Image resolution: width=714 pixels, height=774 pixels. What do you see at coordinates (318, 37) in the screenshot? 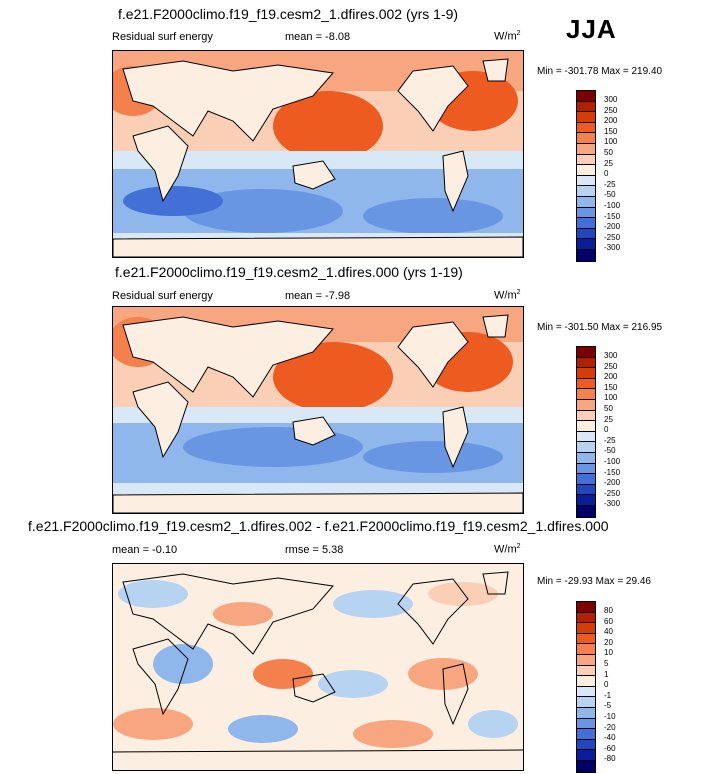
I see `panel1-mean: mean = -8.08` at bounding box center [318, 37].